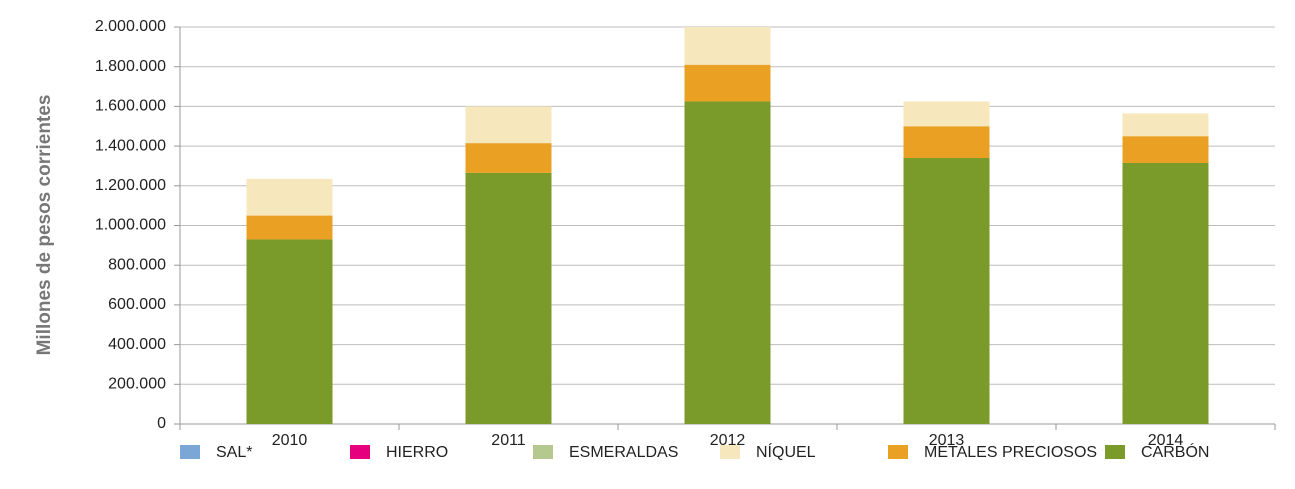 This screenshot has width=1295, height=489. Describe the element at coordinates (137, 344) in the screenshot. I see `y-tick-label: 400.000` at that location.